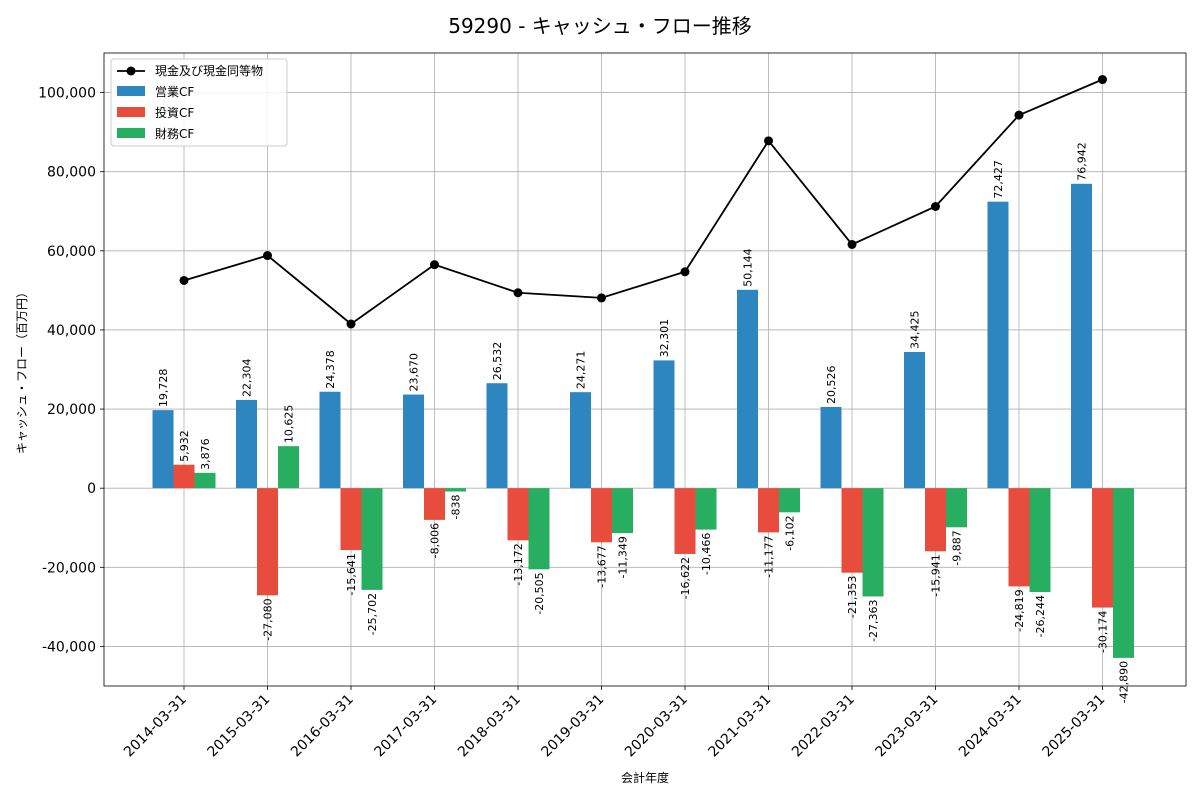 This screenshot has height=804, width=1200. What do you see at coordinates (91, 489) in the screenshot?
I see `y-tick-label: 0` at bounding box center [91, 489].